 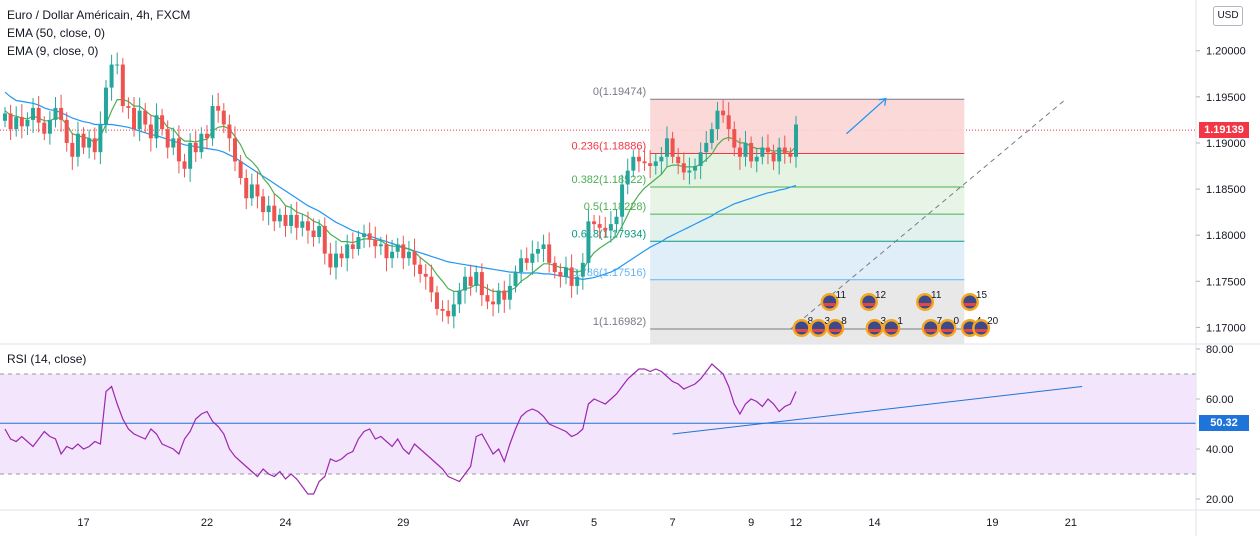 What do you see at coordinates (884, 321) in the screenshot?
I see `event-count: 3` at bounding box center [884, 321].